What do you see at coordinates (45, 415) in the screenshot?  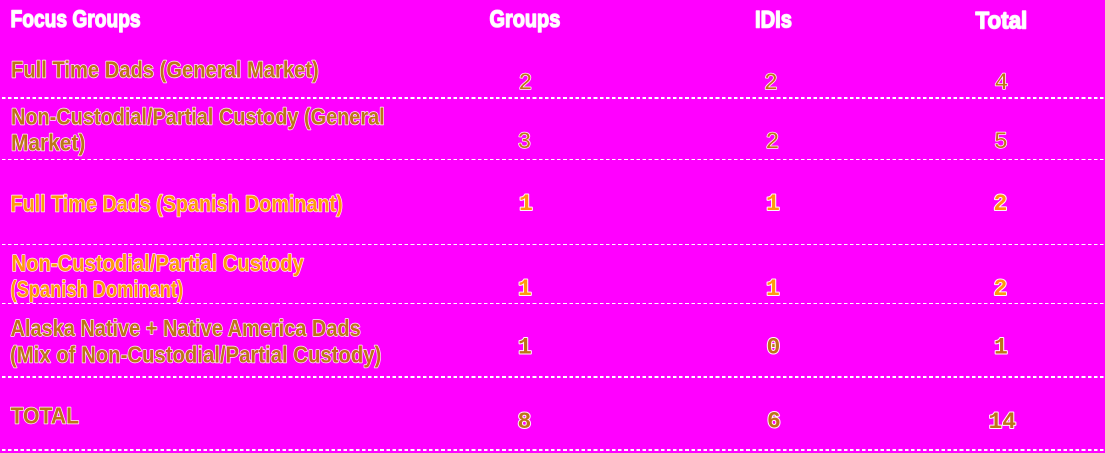 I see `svg-text: TOTAL` at bounding box center [45, 415].